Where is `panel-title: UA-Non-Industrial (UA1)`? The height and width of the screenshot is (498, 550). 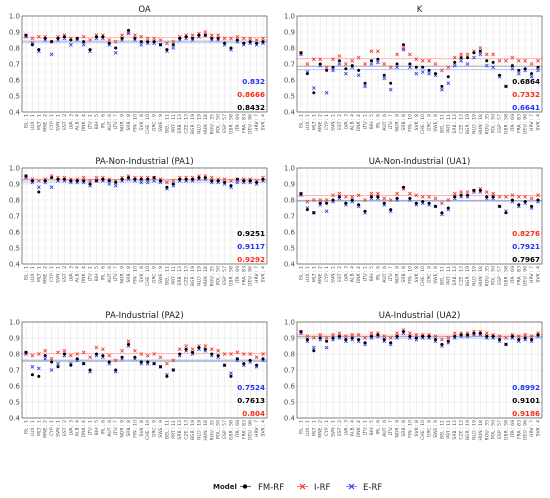
panel-title: UA-Non-Industrial (UA1) is located at coordinates (420, 162).